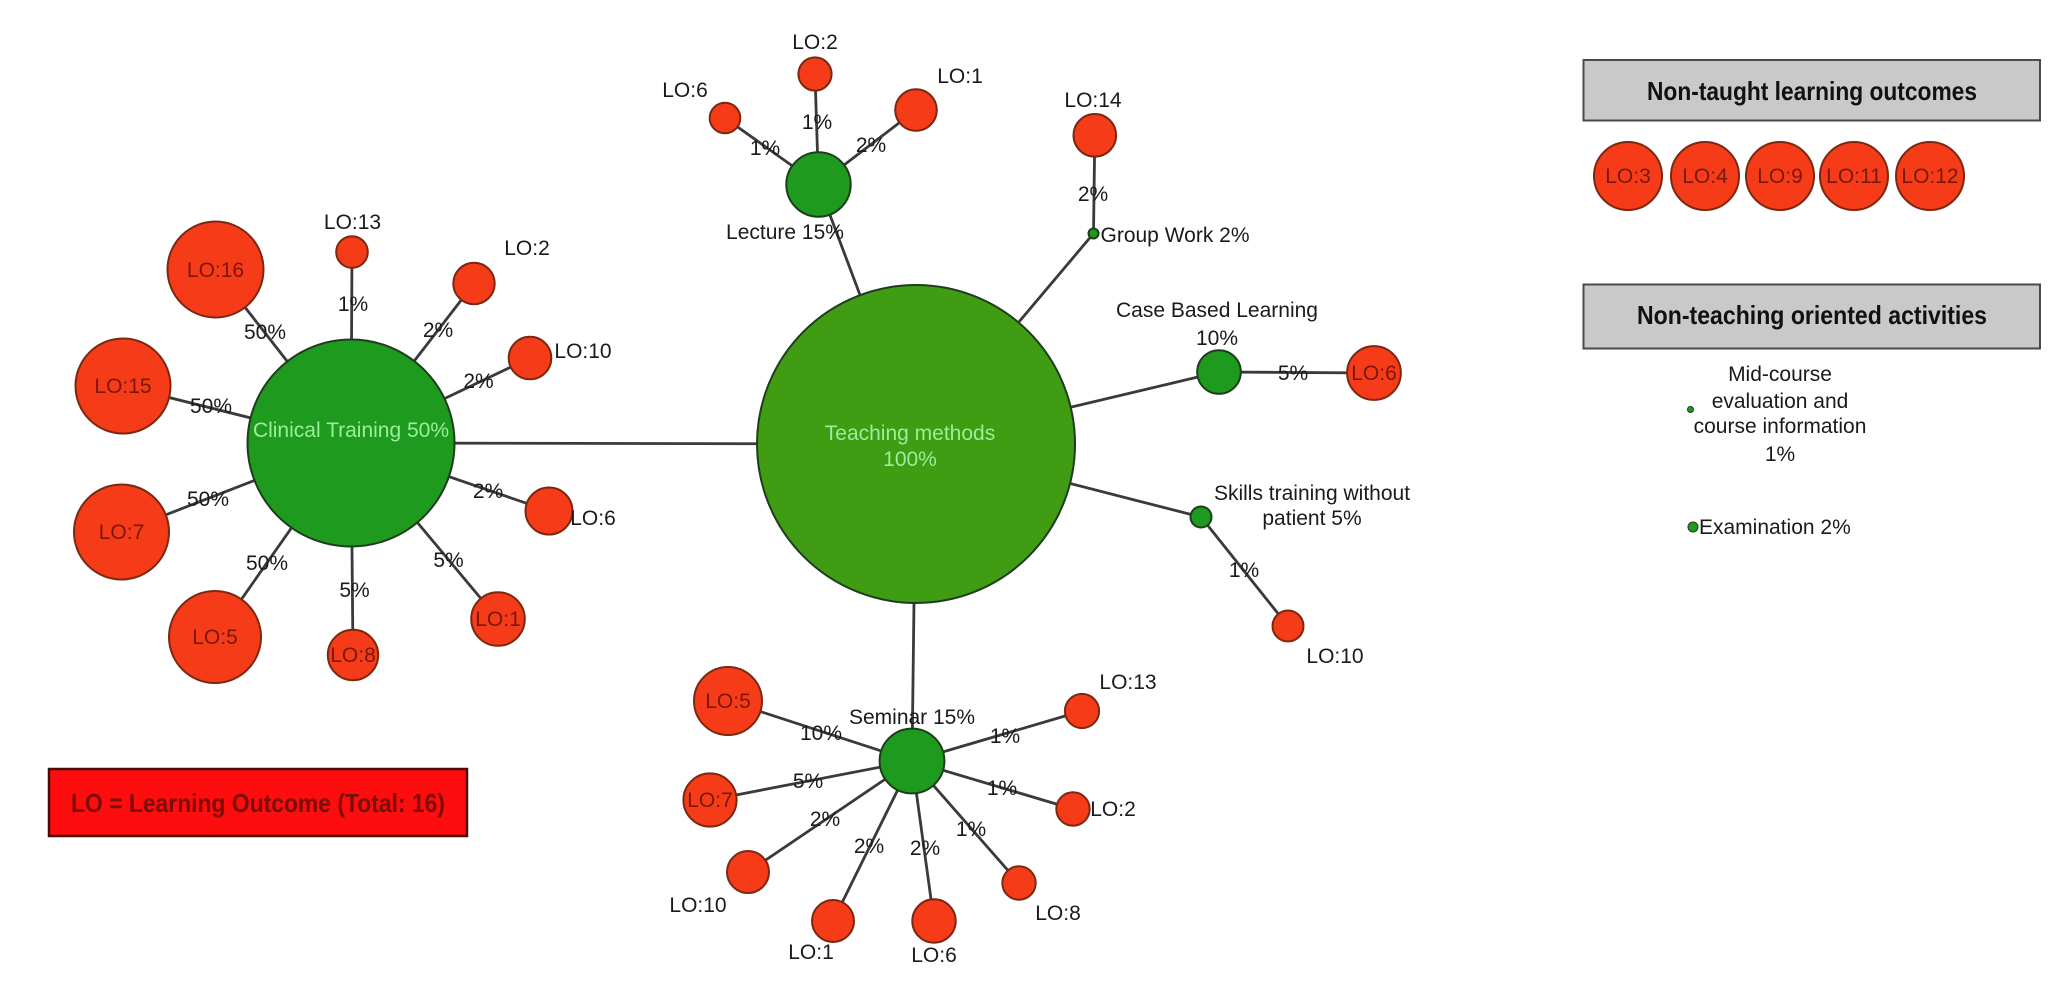 This screenshot has width=2059, height=1001. What do you see at coordinates (1854, 176) in the screenshot?
I see `svg-text: LO:11` at bounding box center [1854, 176].